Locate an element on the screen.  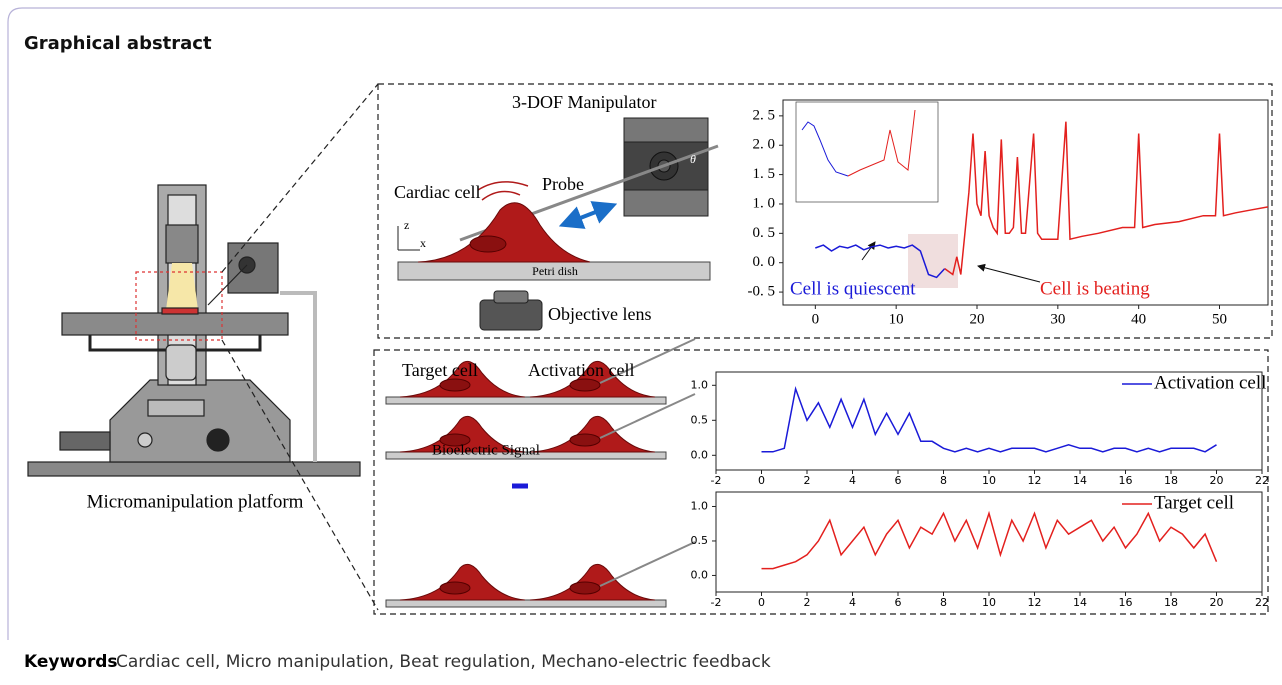
label: x is located at coordinates (423, 243).